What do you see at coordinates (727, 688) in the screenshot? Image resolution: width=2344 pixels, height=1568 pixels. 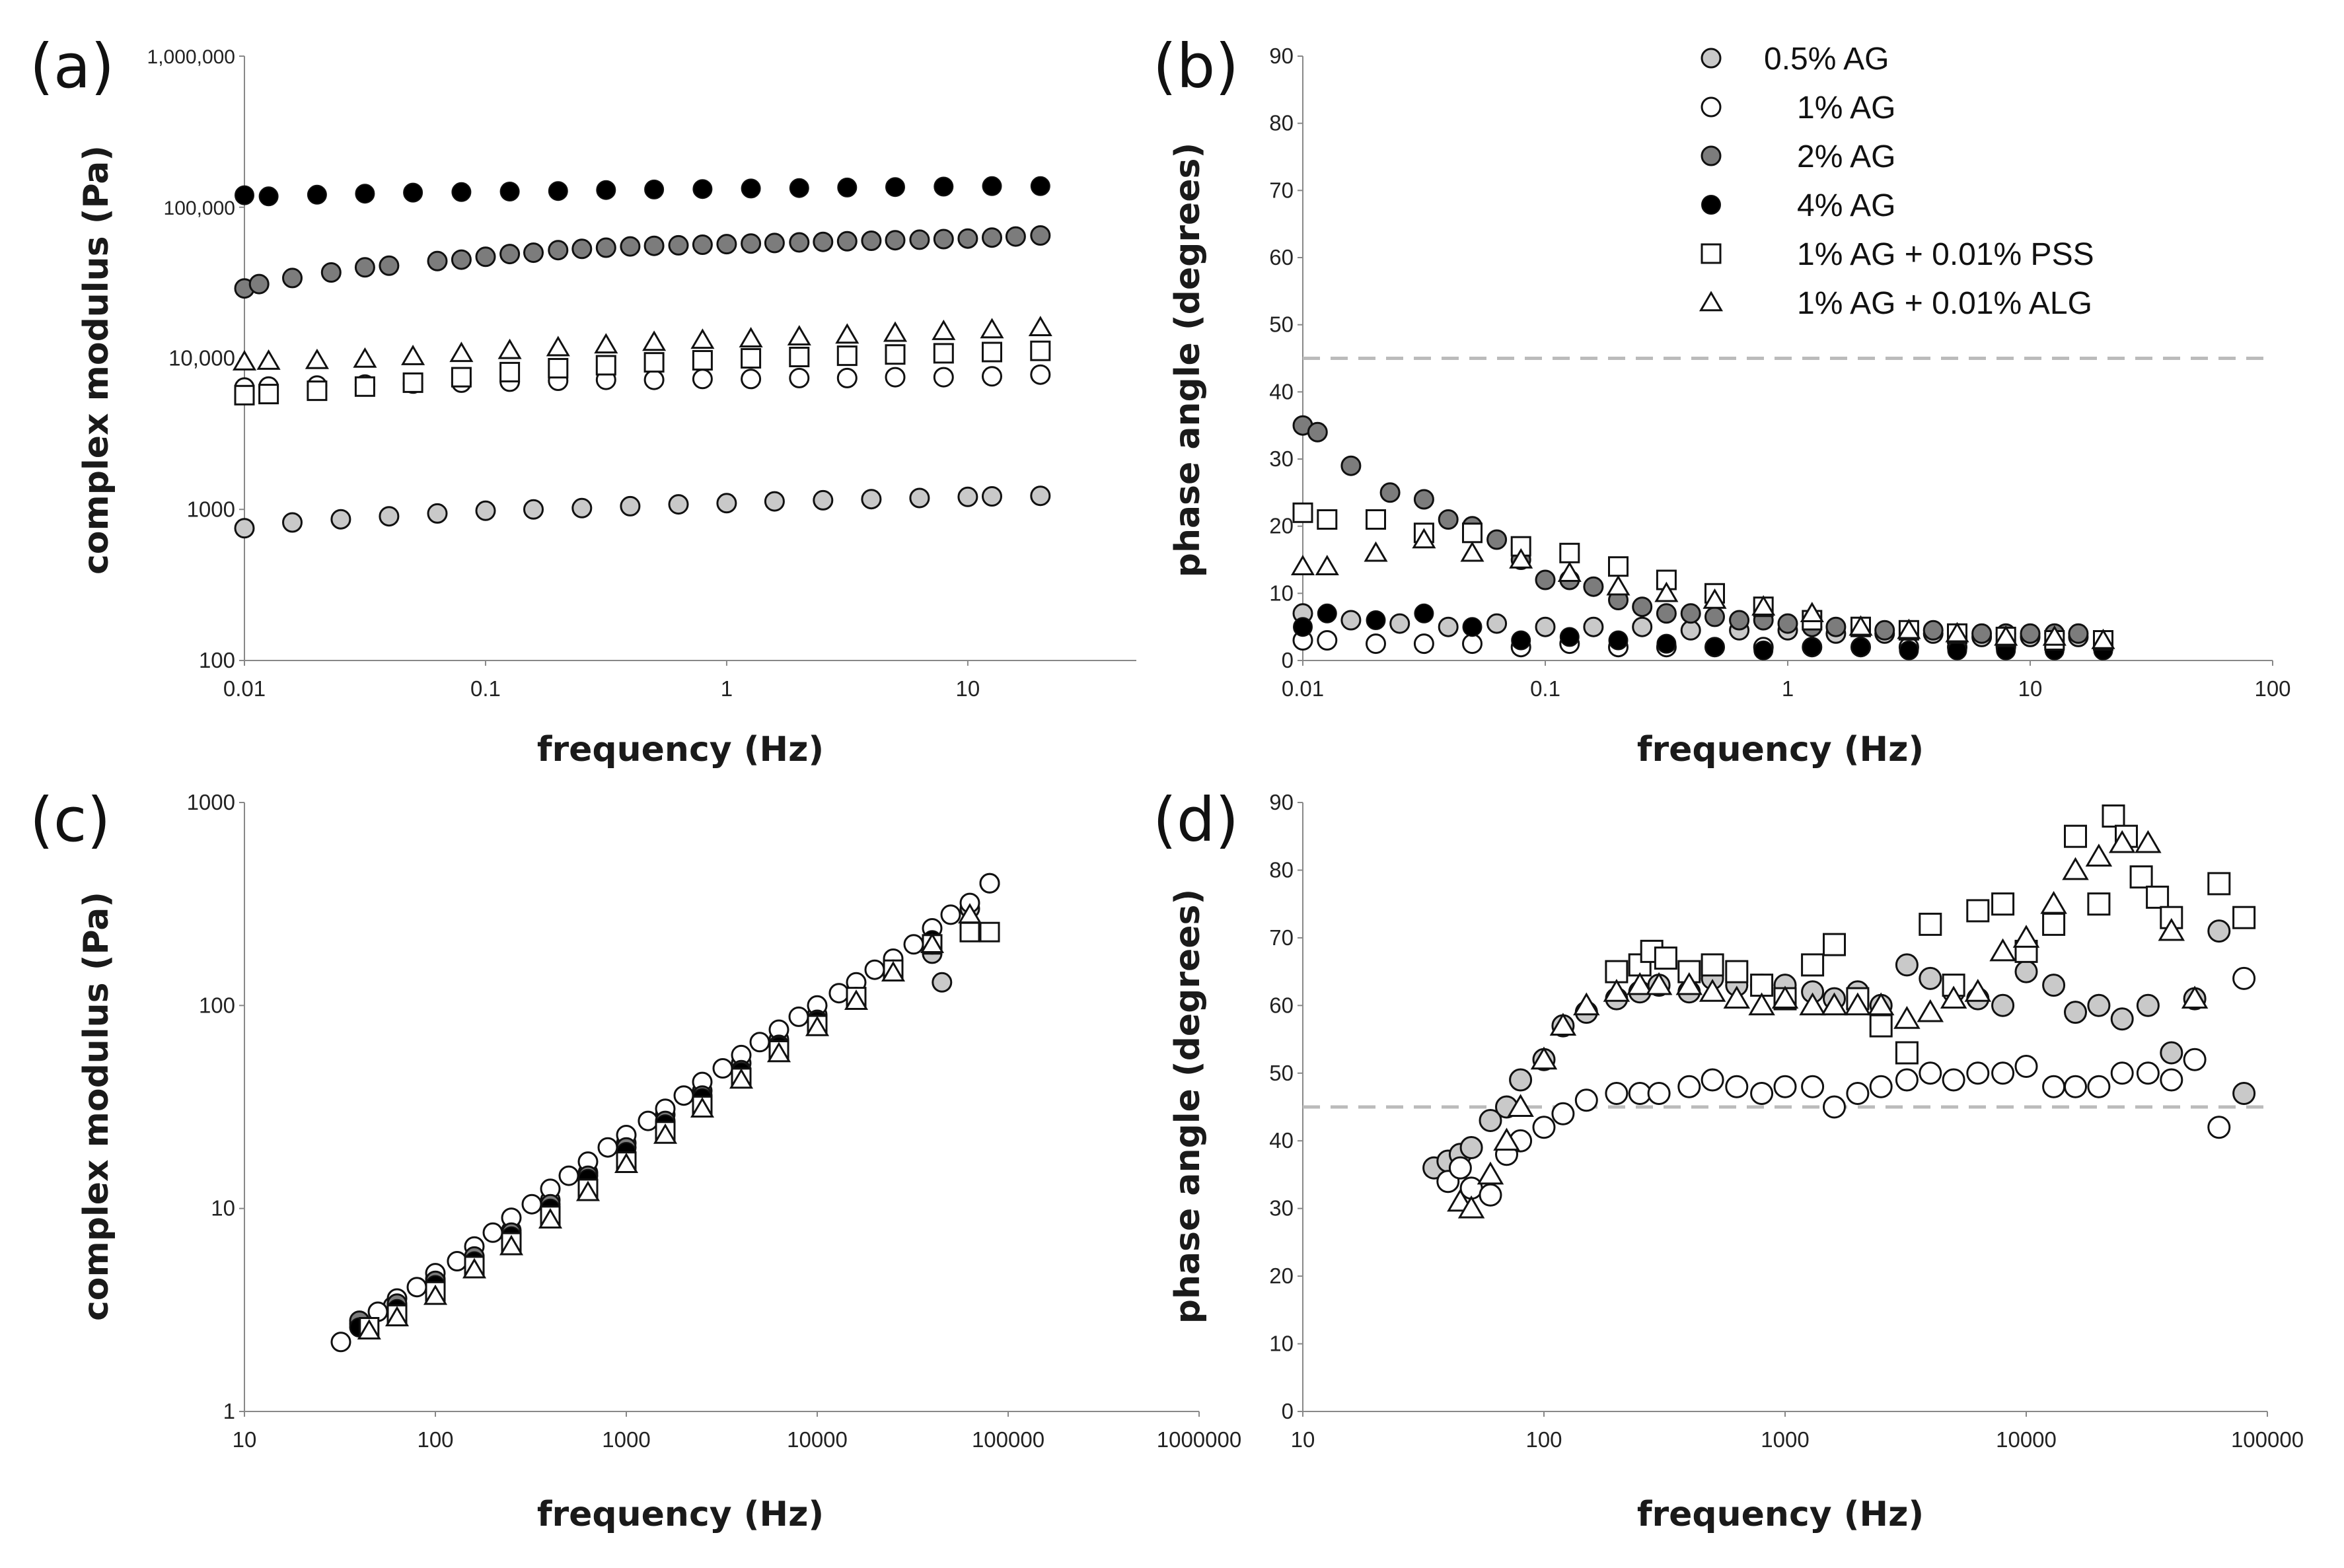 I see `x-tick-label: 1` at bounding box center [727, 688].